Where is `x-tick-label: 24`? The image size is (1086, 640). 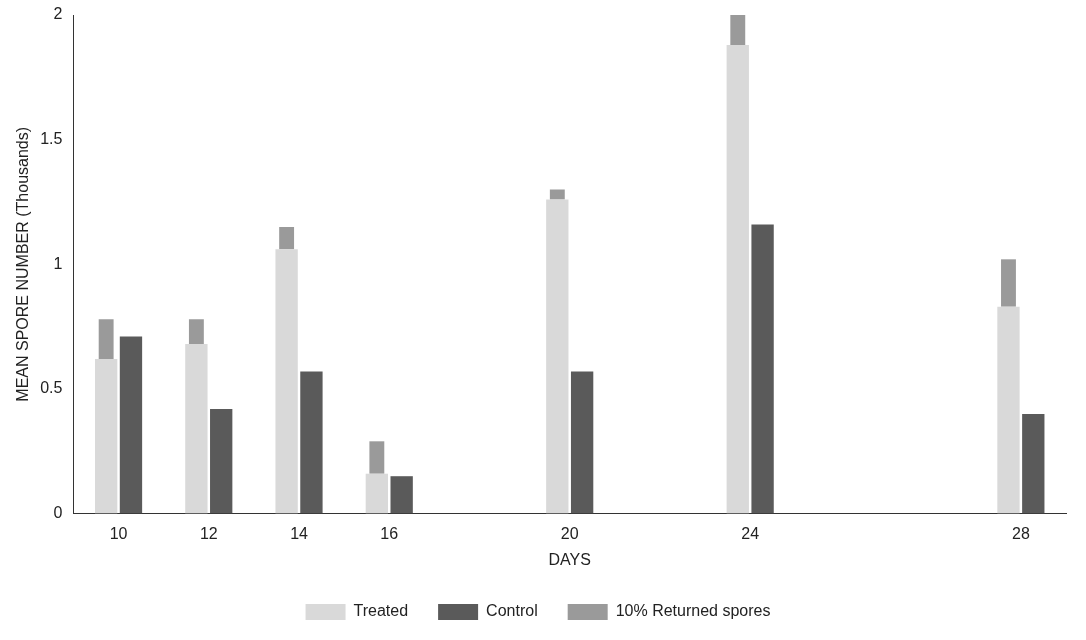
x-tick-label: 24 is located at coordinates (750, 533).